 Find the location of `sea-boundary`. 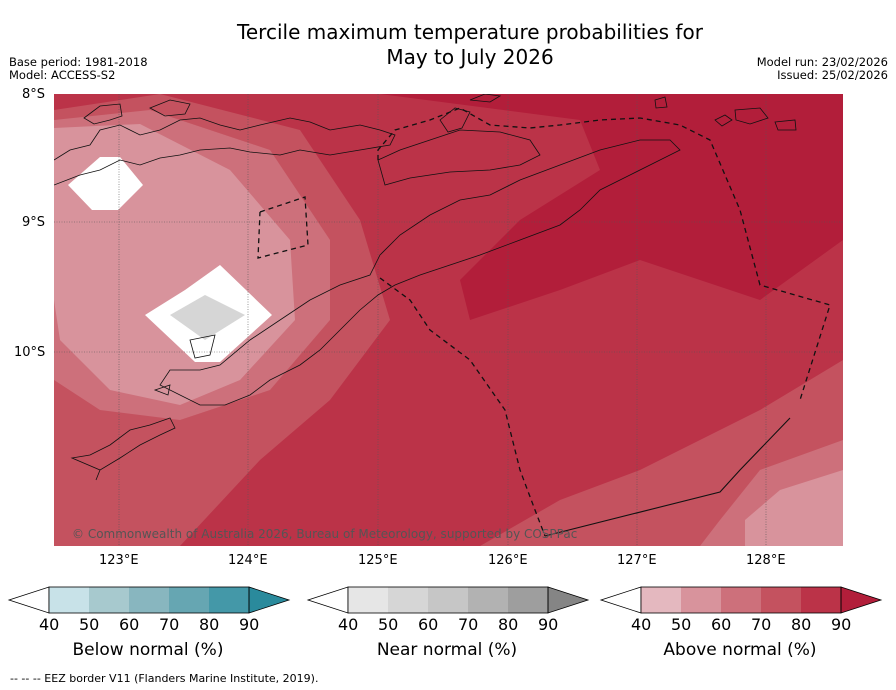

sea-boundary is located at coordinates (667, 477).